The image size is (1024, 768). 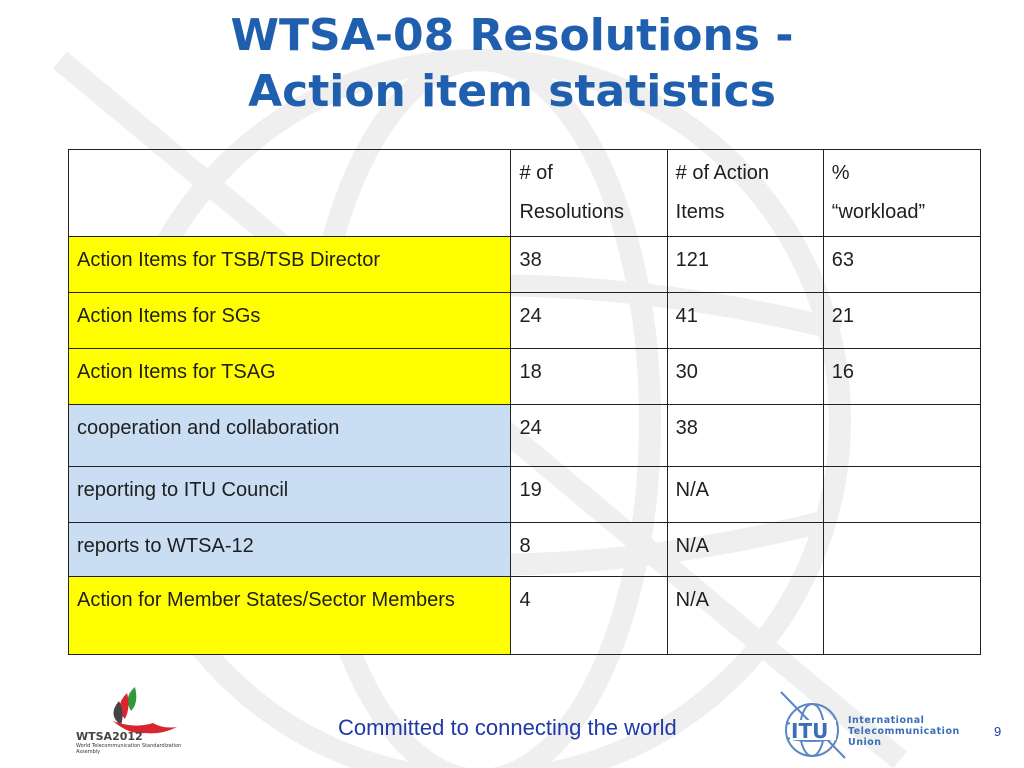 What do you see at coordinates (507, 727) in the screenshot?
I see `footer-tagline: Committed to connecting the world` at bounding box center [507, 727].